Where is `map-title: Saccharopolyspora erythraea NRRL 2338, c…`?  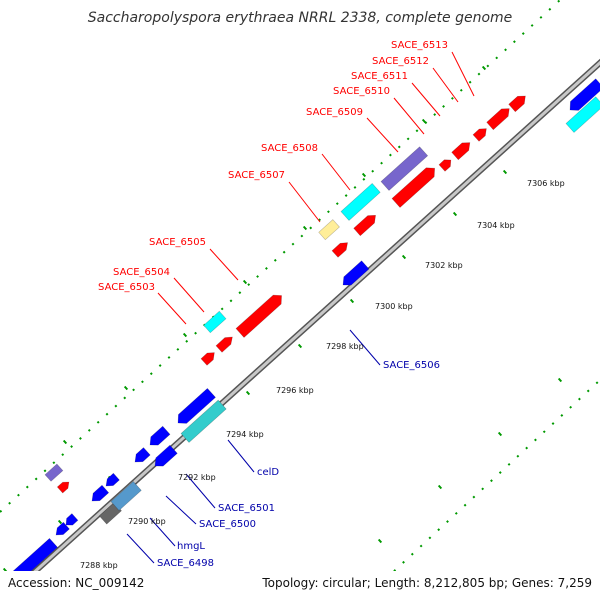
map-title: Saccharopolyspora erythraea NRRL 2338, c… is located at coordinates (300, 18).